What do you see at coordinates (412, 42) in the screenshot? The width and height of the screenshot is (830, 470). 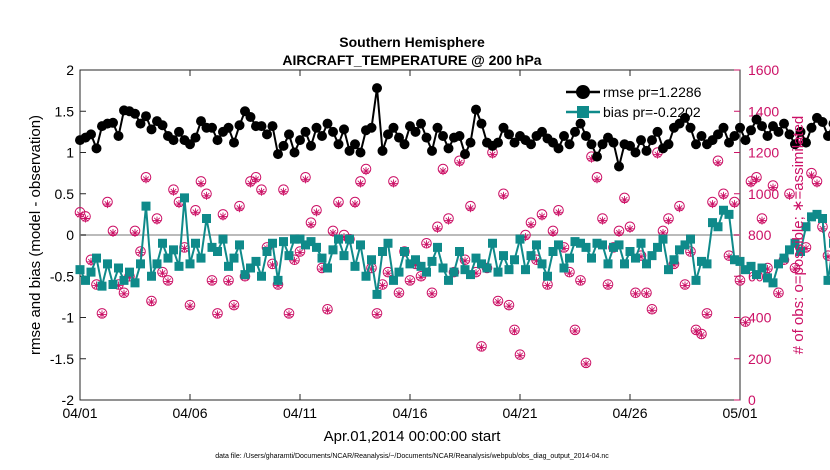 I see `chart-title: Southern Hemisphere` at bounding box center [412, 42].